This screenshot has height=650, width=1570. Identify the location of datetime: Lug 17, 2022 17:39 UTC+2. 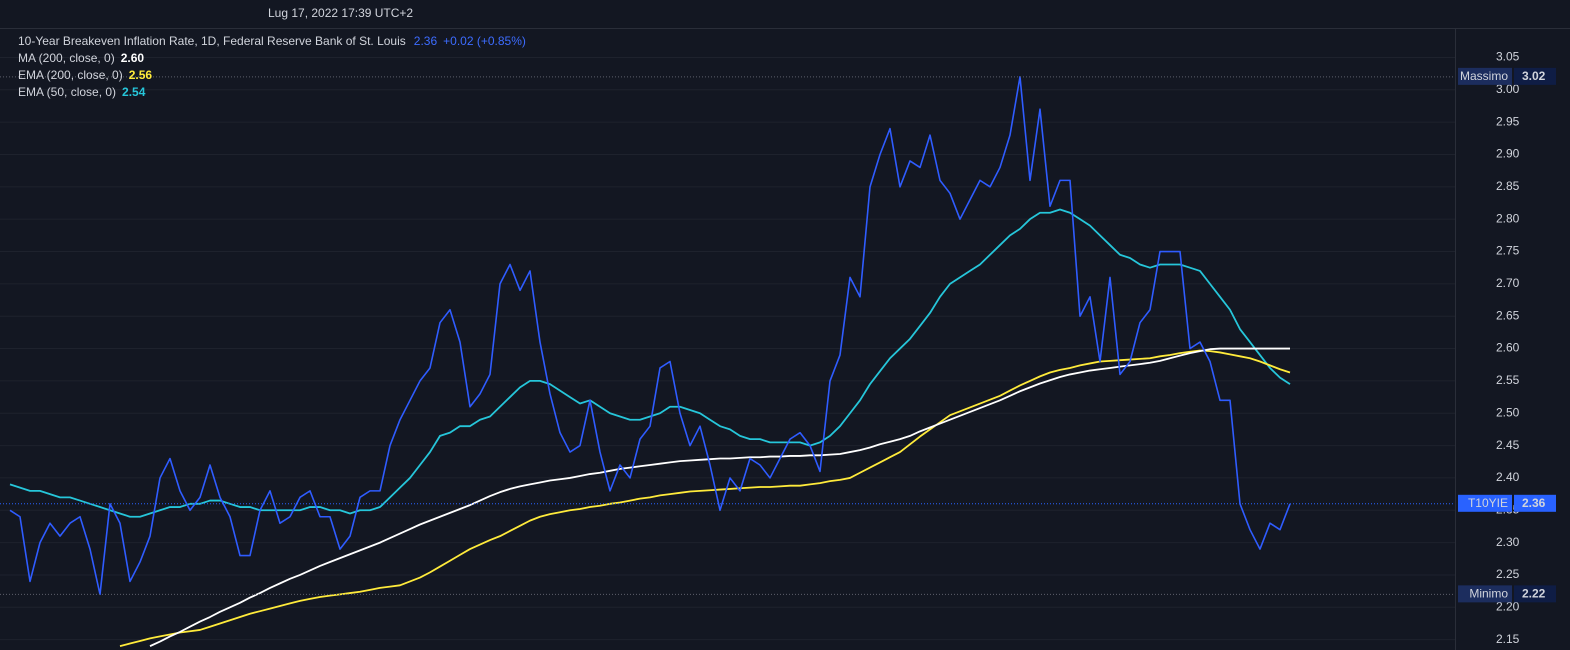
(340, 13).